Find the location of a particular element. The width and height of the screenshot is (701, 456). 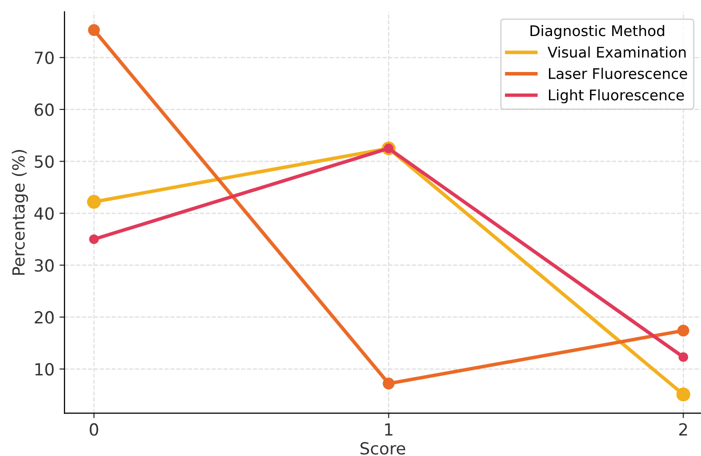

y-tick-label: 60 is located at coordinates (44, 109).